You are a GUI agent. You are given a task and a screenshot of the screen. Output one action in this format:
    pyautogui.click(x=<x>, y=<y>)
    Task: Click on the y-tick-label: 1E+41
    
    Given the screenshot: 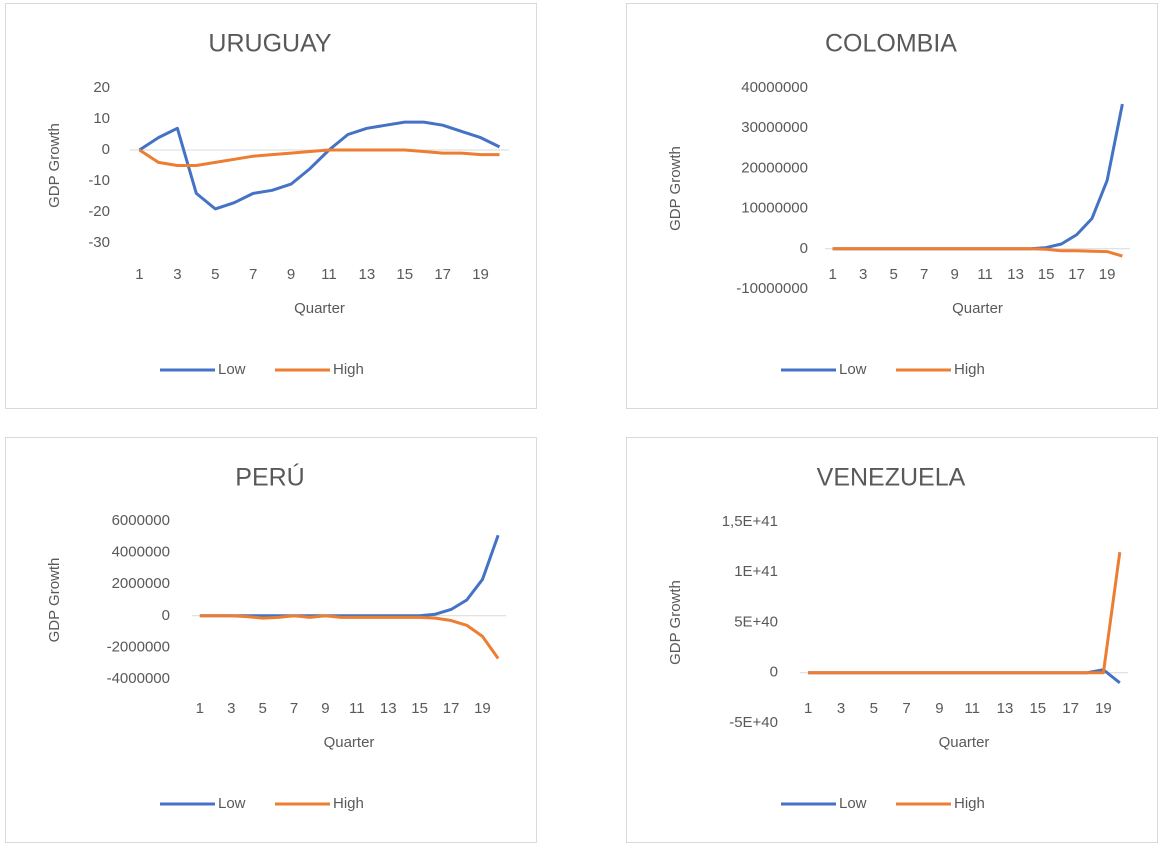 What is the action you would take?
    pyautogui.click(x=756, y=571)
    